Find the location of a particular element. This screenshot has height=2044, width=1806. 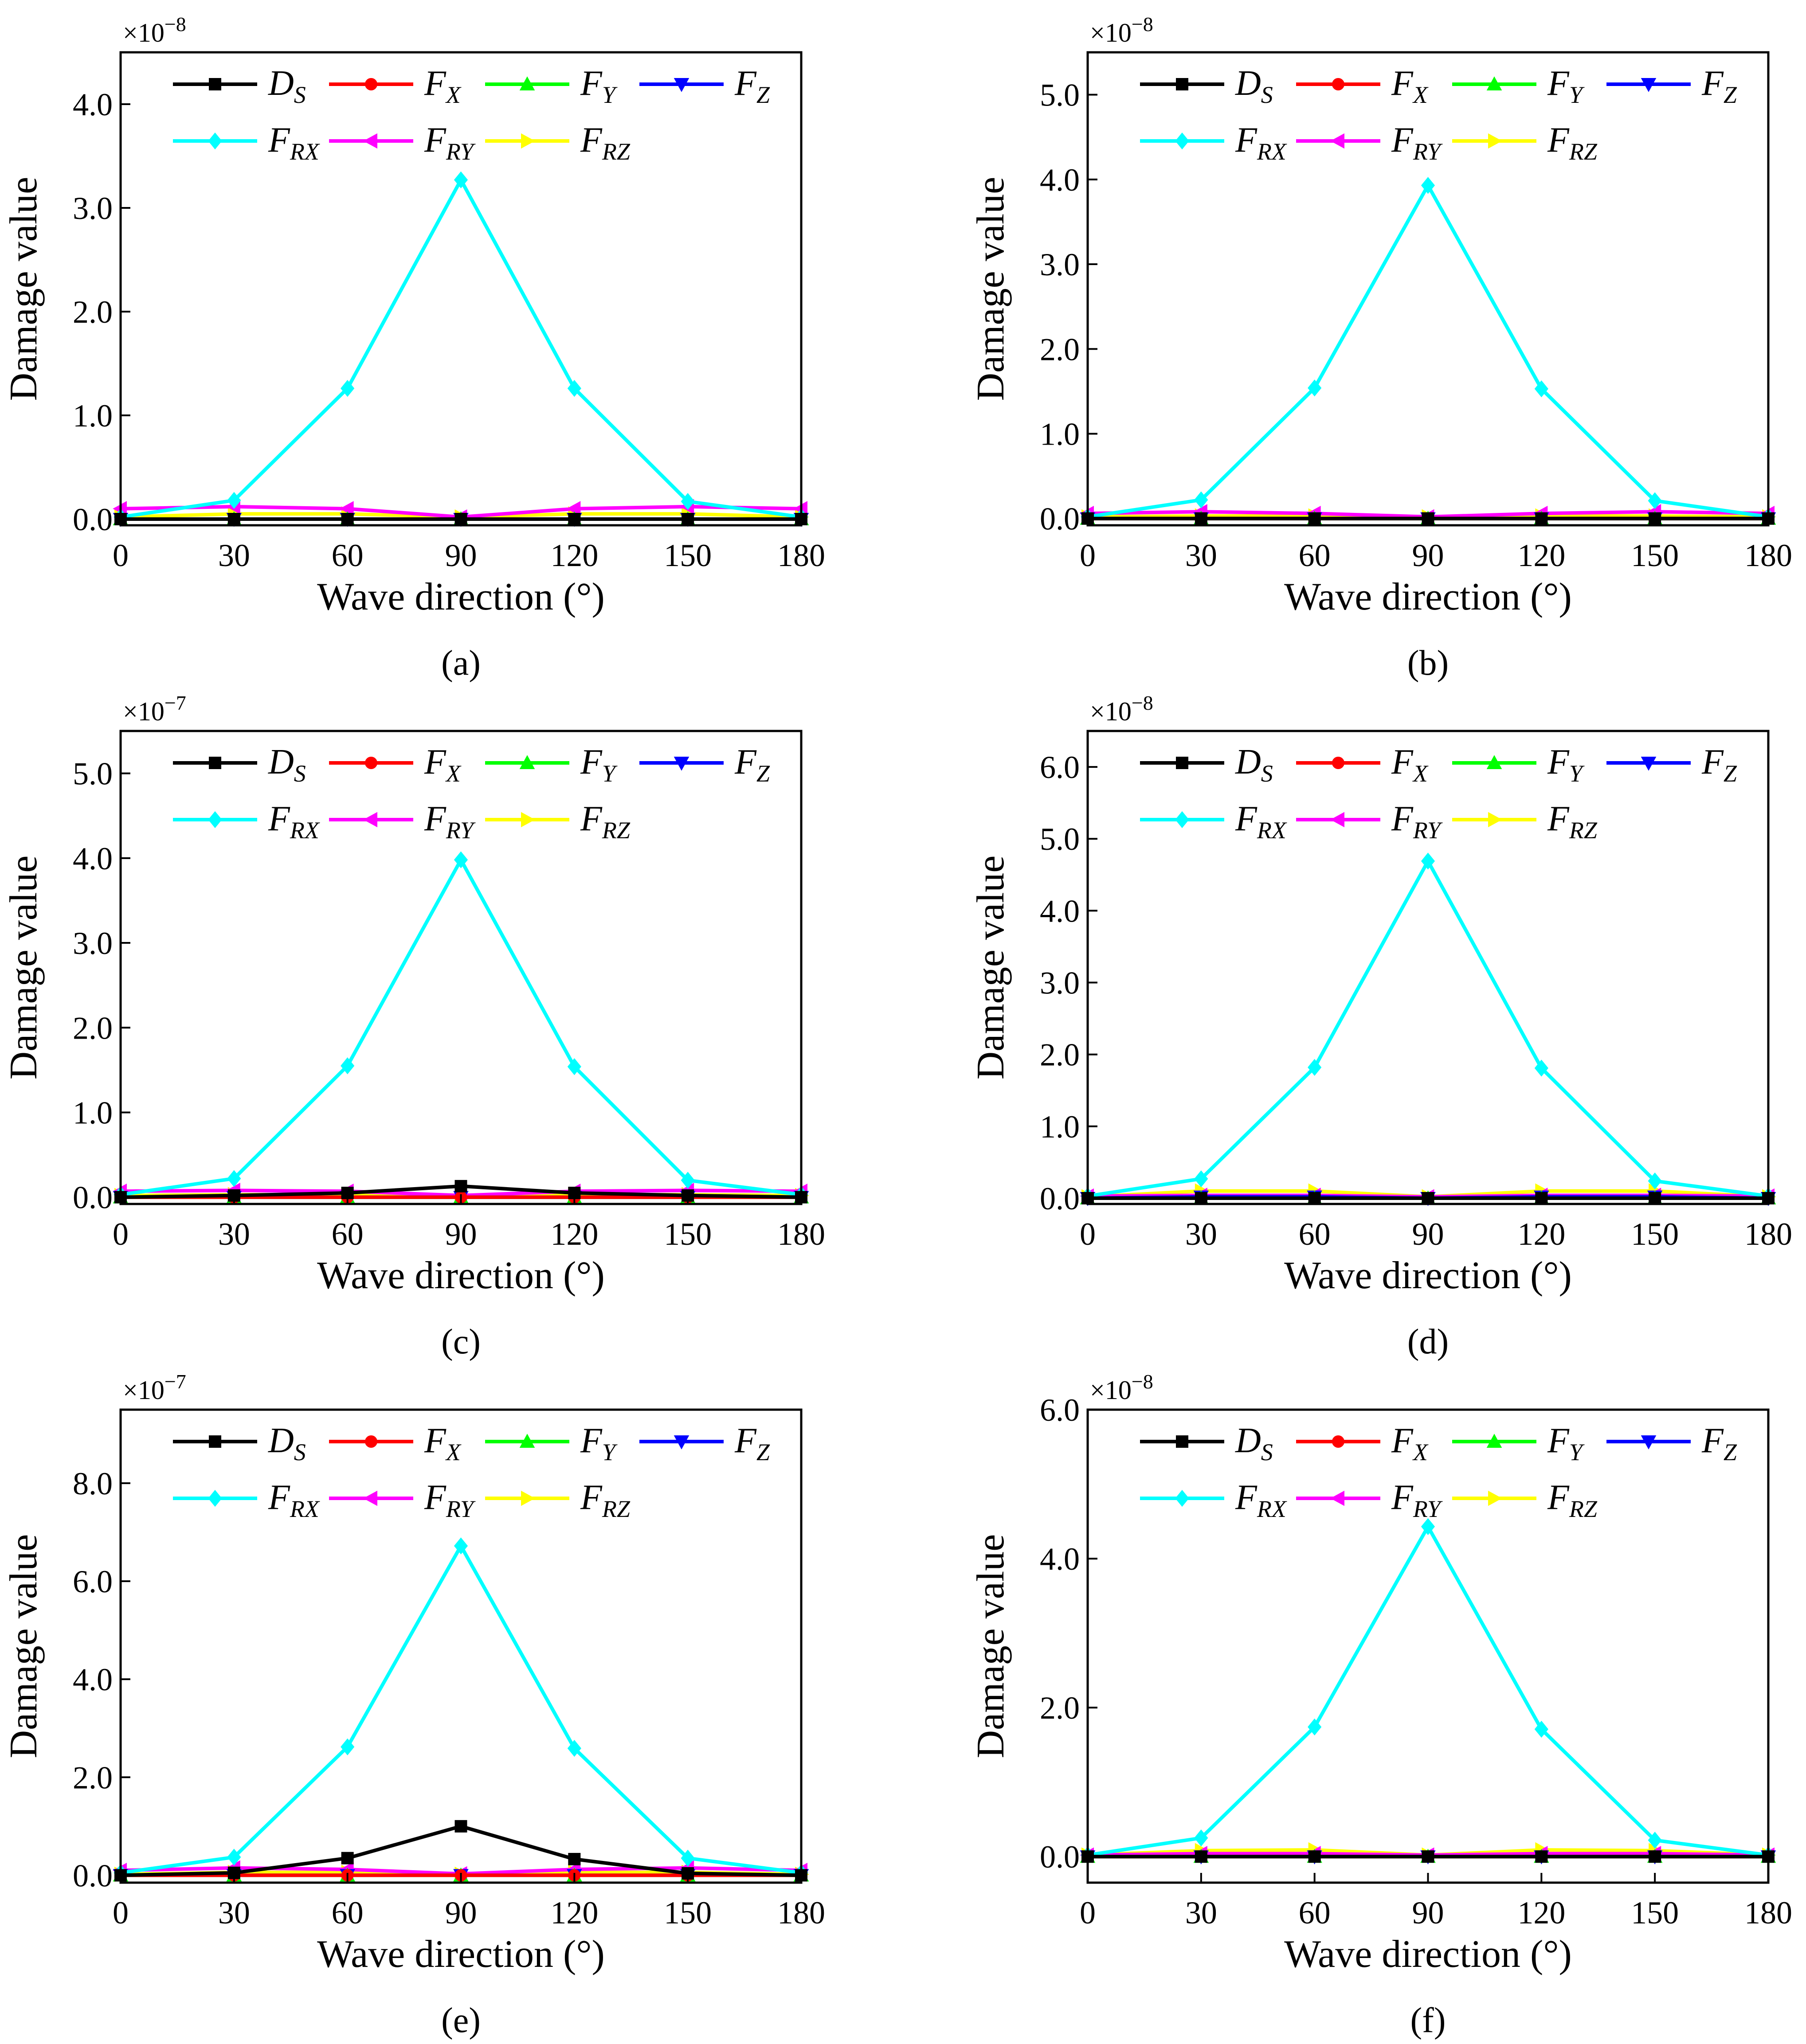

x-tick-label: 30 is located at coordinates (234, 1234).